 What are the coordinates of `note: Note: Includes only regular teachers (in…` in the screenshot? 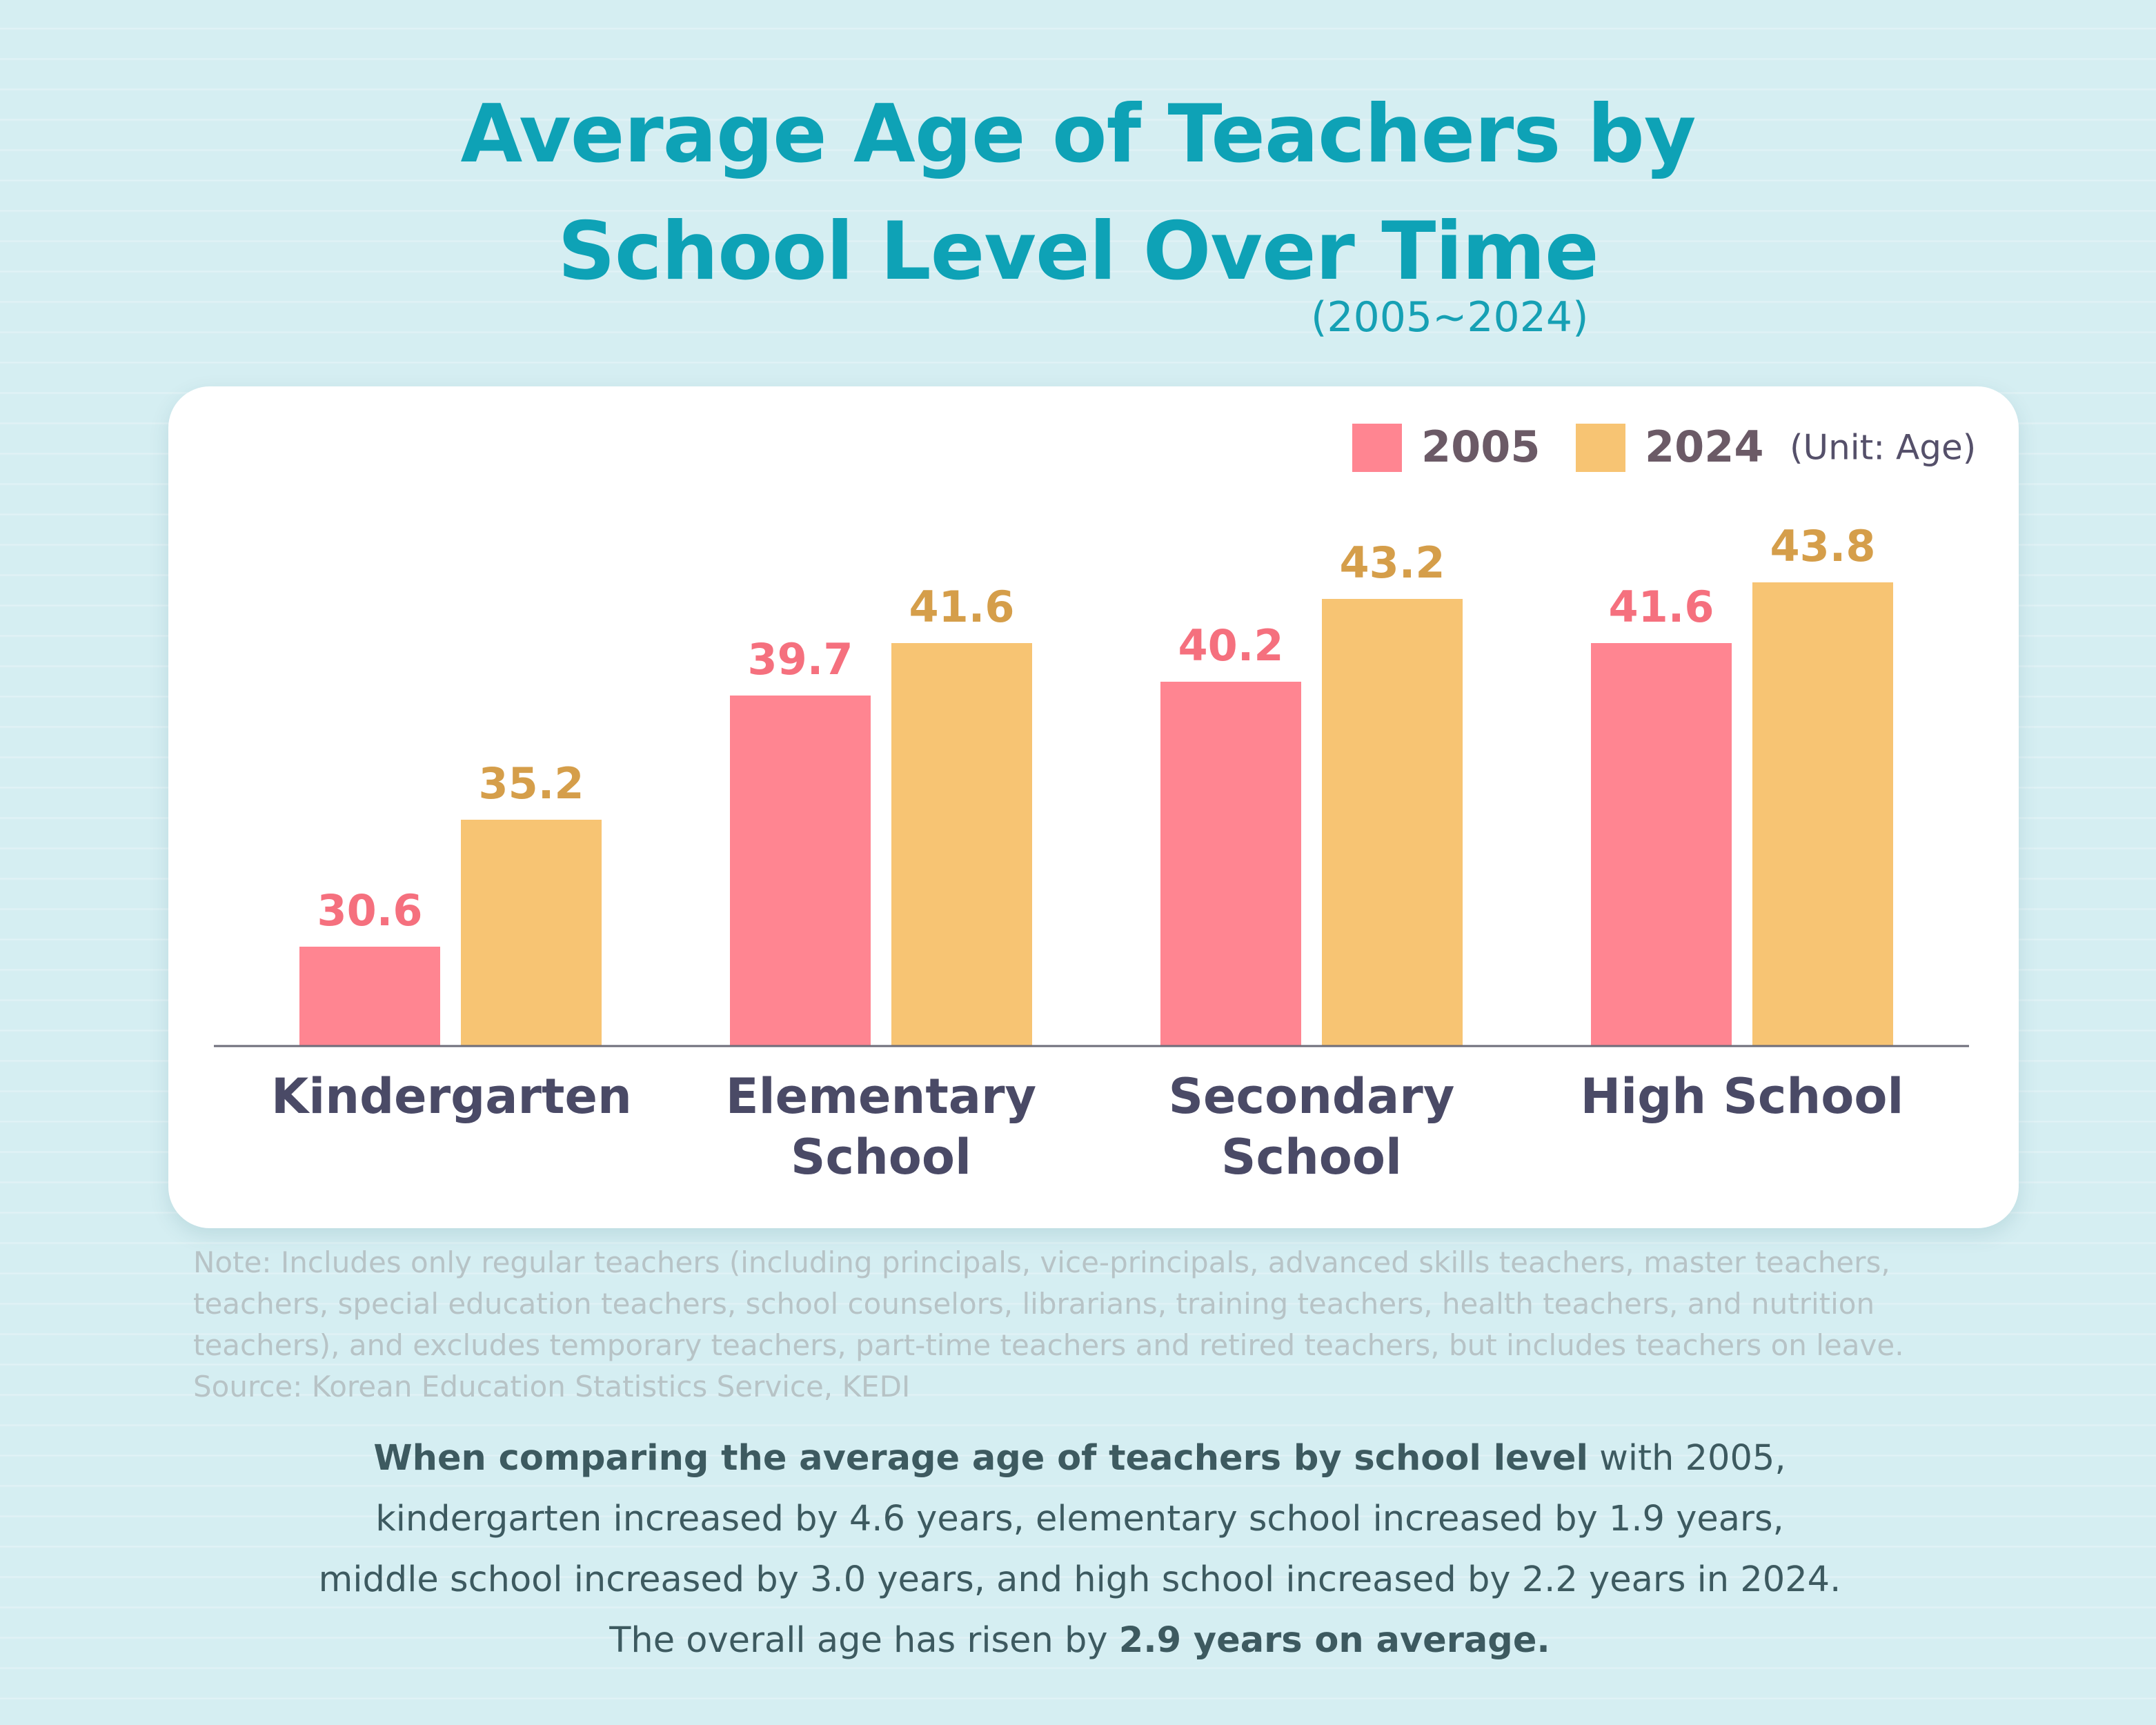 It's located at (1048, 1303).